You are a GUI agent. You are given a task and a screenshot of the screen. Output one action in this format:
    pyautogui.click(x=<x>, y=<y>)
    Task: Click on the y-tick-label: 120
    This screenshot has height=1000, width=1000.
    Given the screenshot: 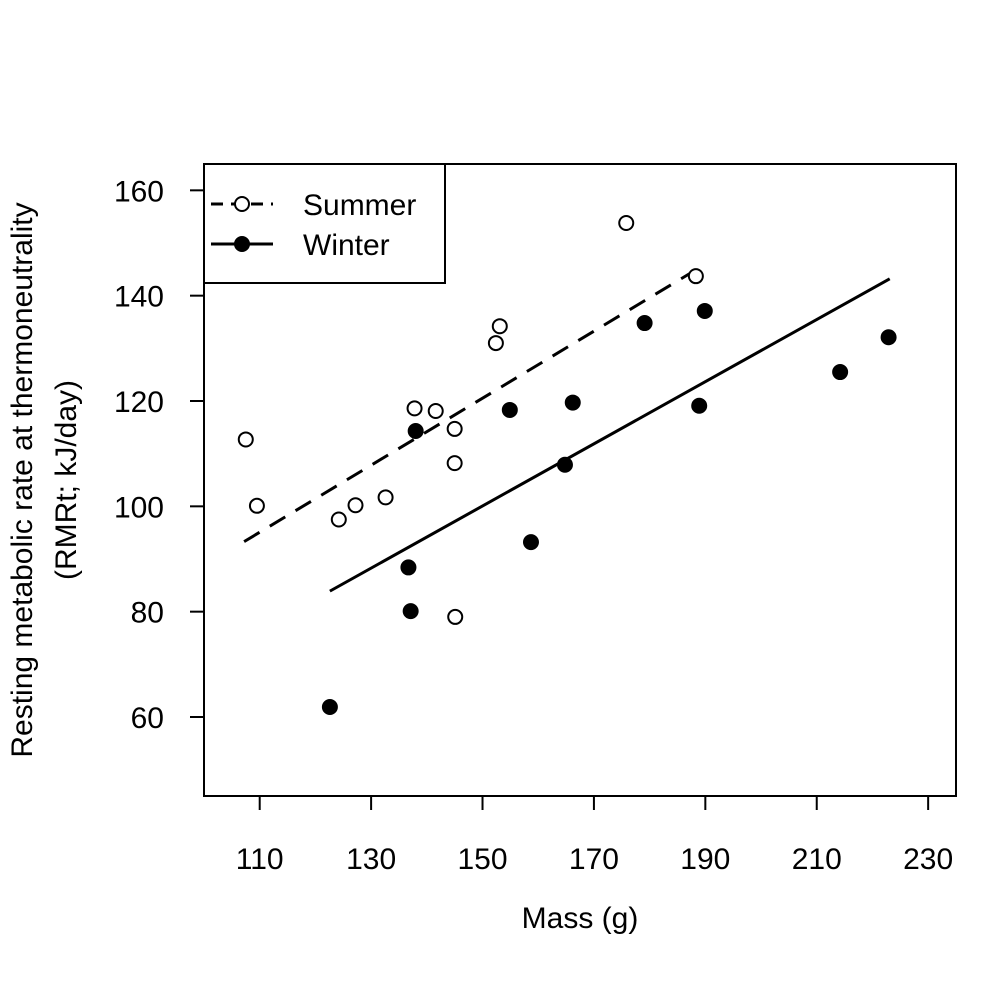 What is the action you would take?
    pyautogui.click(x=139, y=402)
    